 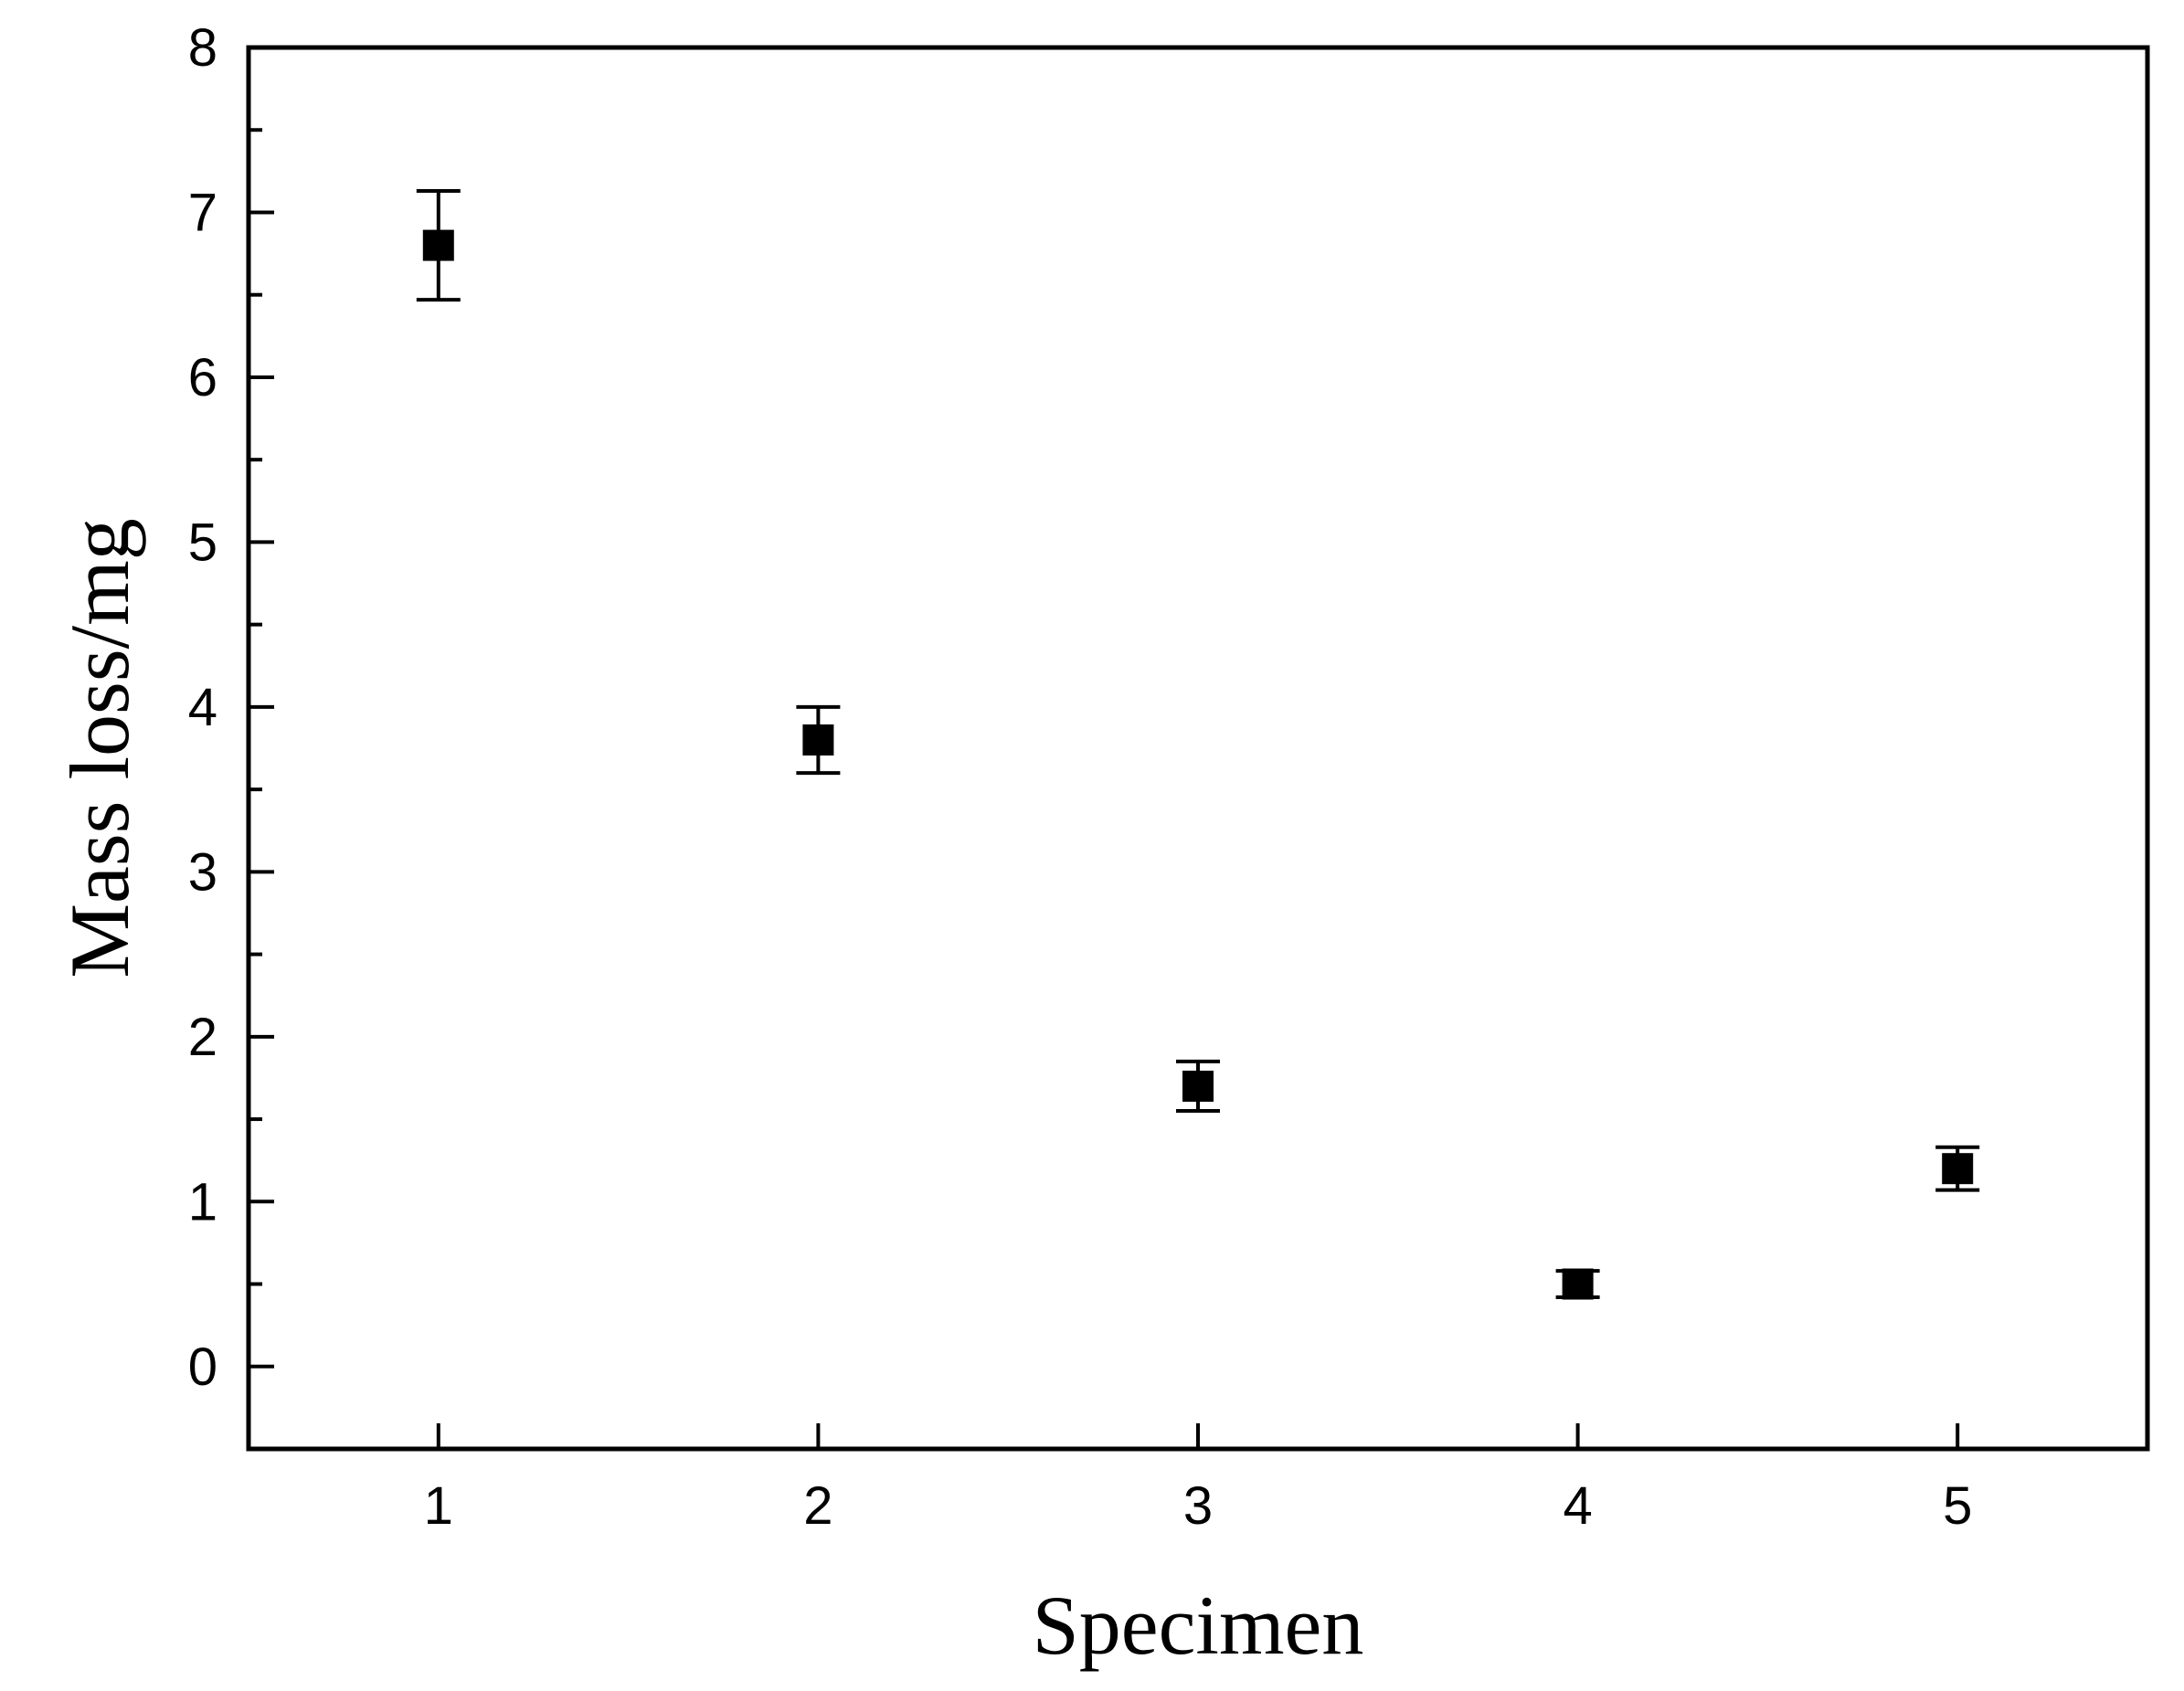 What do you see at coordinates (438, 1506) in the screenshot?
I see `x-tick-label: 1` at bounding box center [438, 1506].